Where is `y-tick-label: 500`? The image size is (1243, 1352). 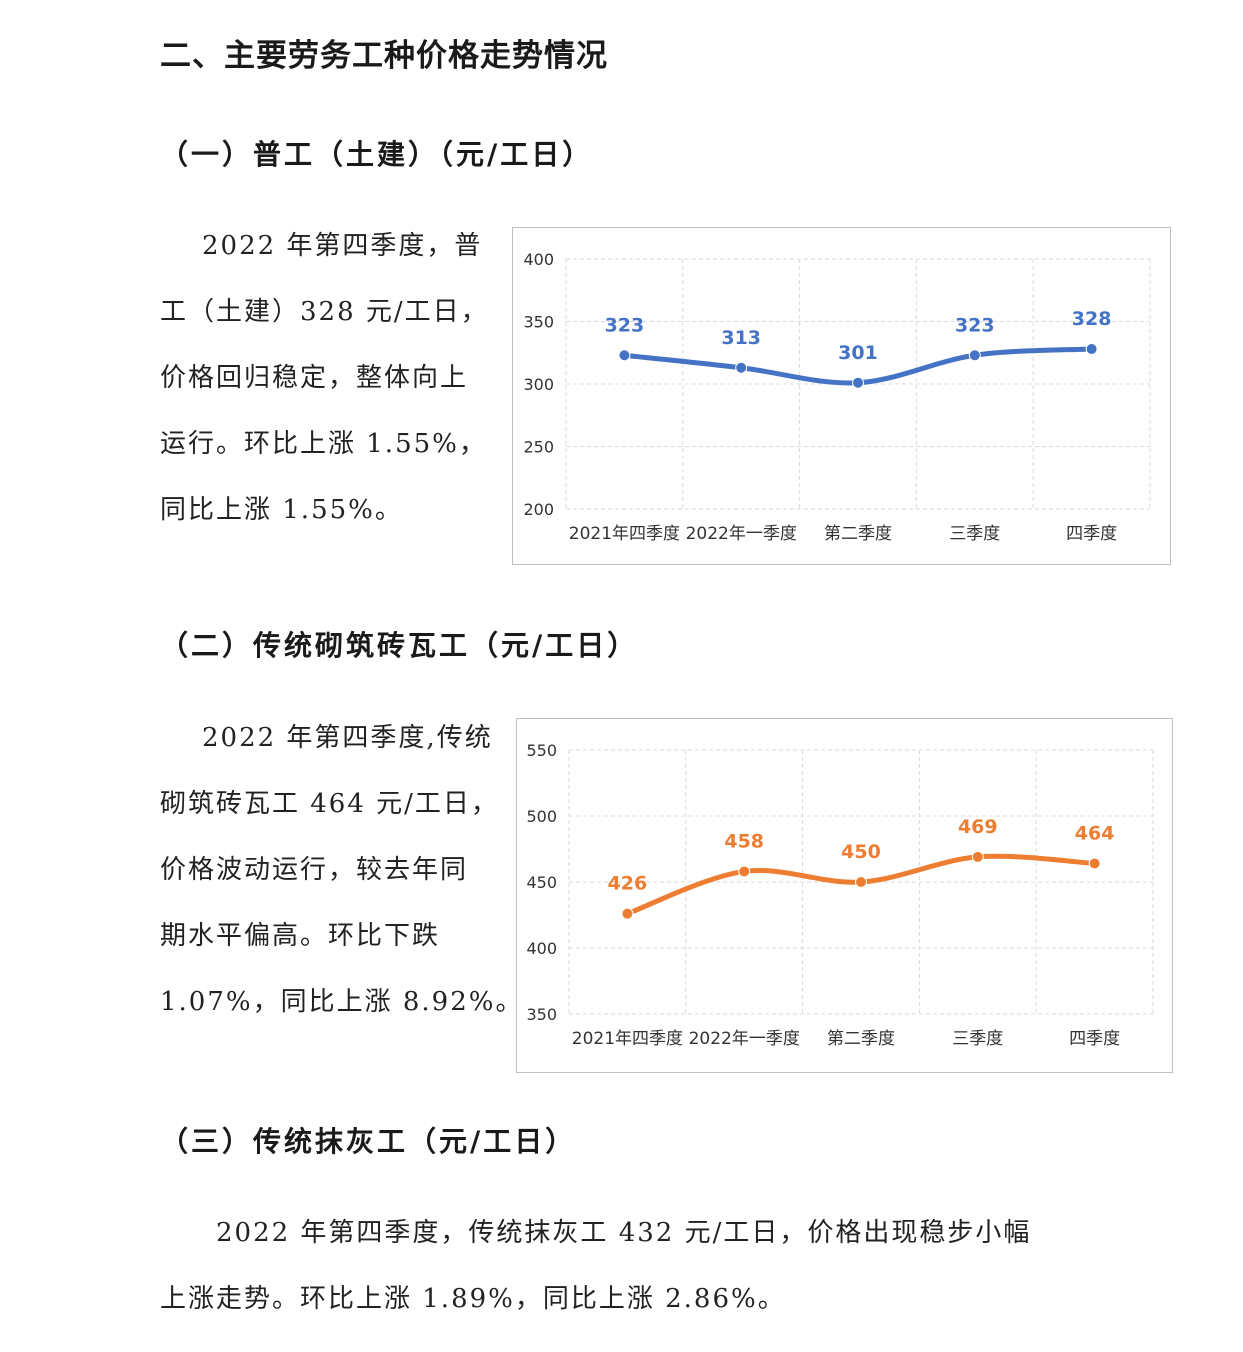
y-tick-label: 500 is located at coordinates (541, 816).